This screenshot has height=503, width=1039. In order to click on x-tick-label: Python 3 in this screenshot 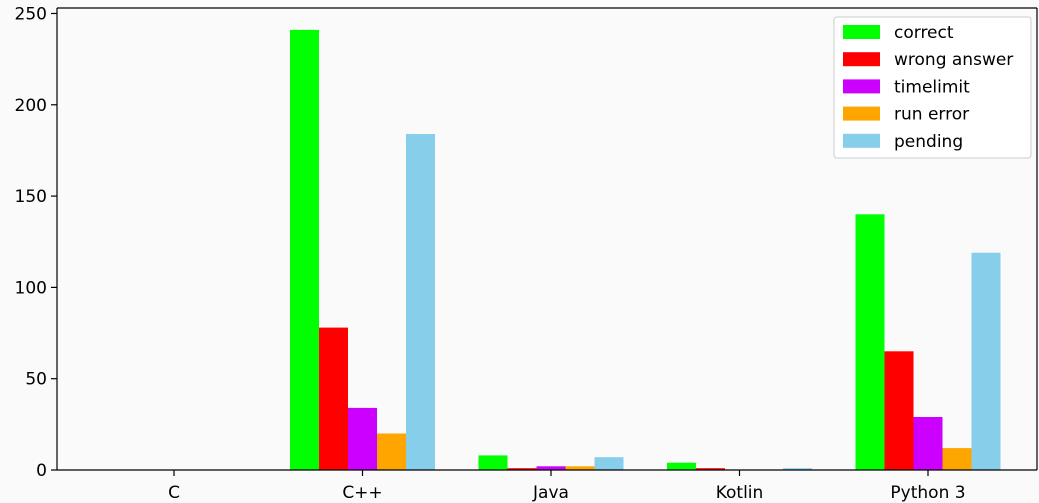, I will do `click(927, 493)`.